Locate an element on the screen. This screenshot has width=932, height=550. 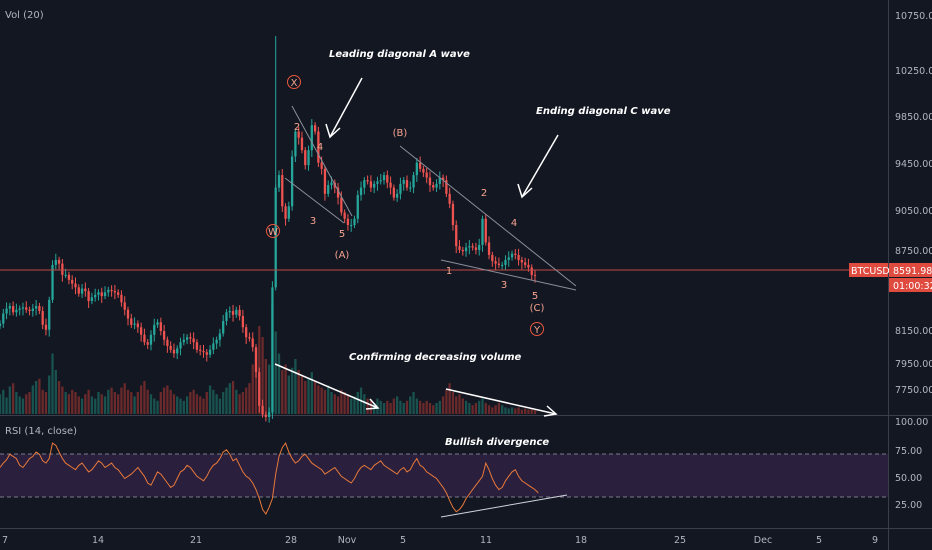
rsi-tick: 75.00 is located at coordinates (908, 451).